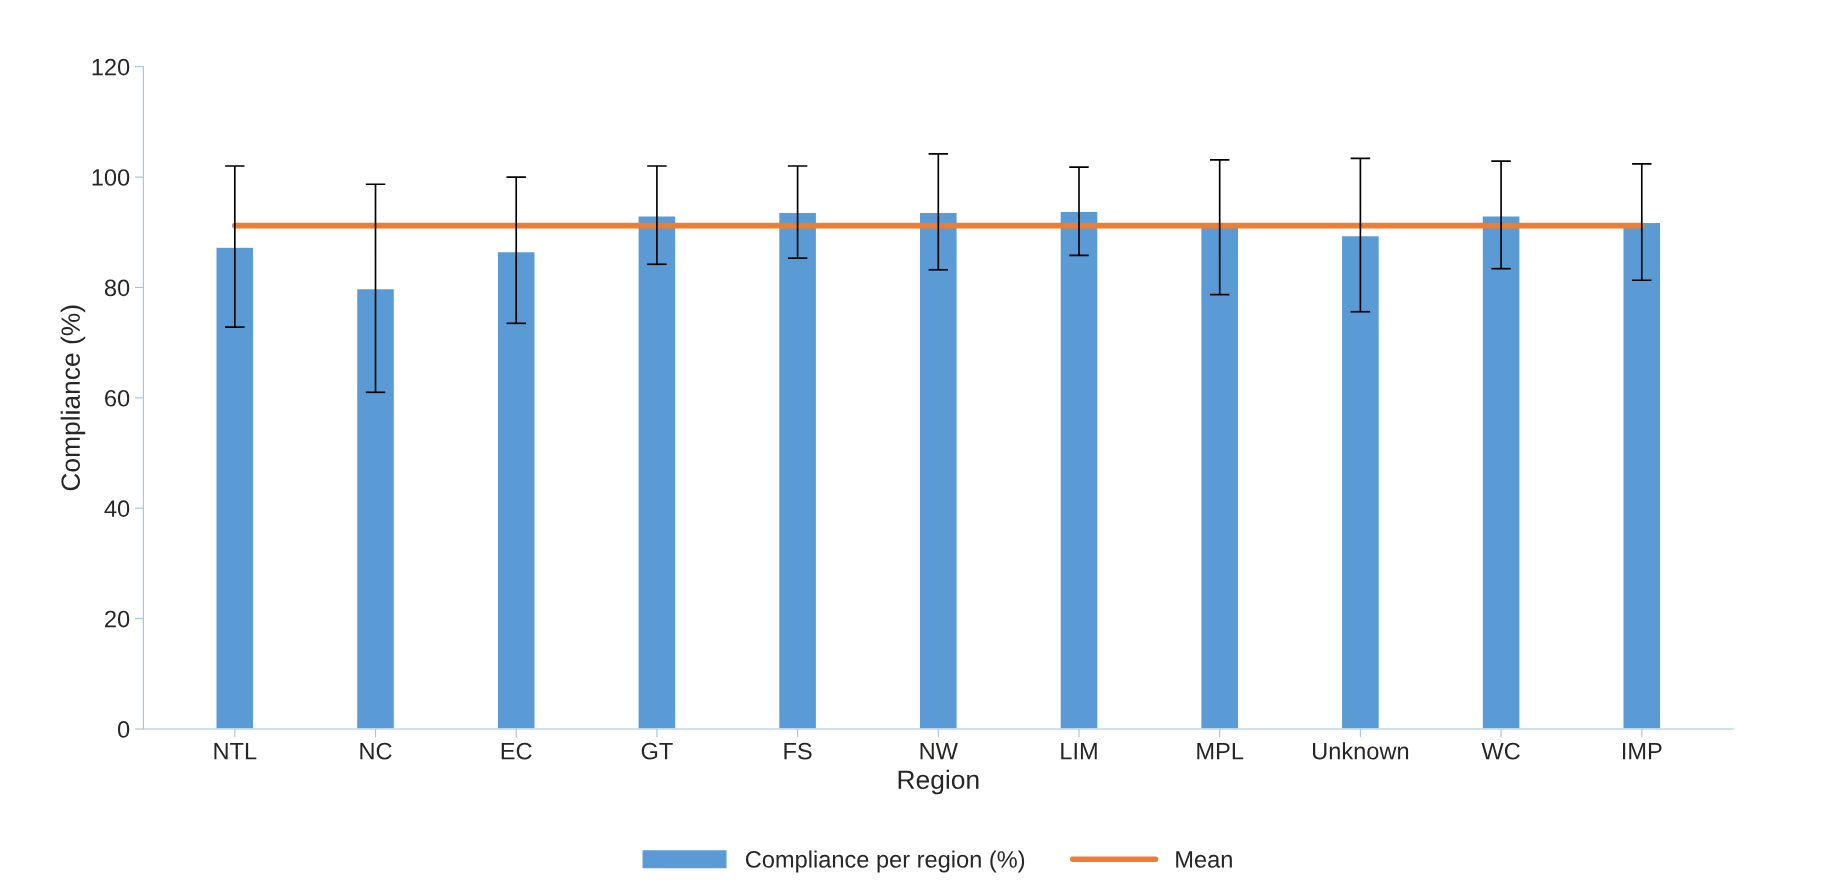 Image resolution: width=1838 pixels, height=889 pixels. I want to click on x-tick-label: MPL, so click(1220, 751).